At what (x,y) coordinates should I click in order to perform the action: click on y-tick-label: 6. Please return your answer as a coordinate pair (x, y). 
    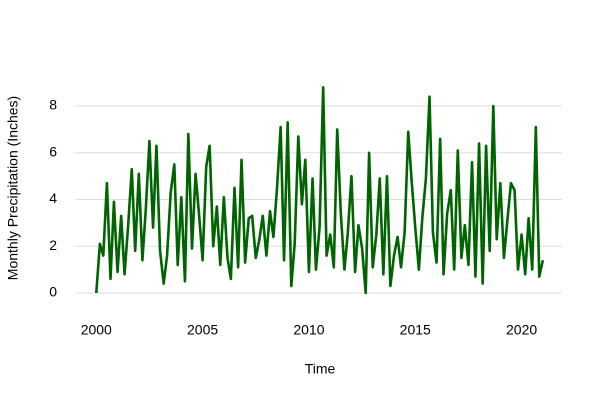
    Looking at the image, I should click on (53, 151).